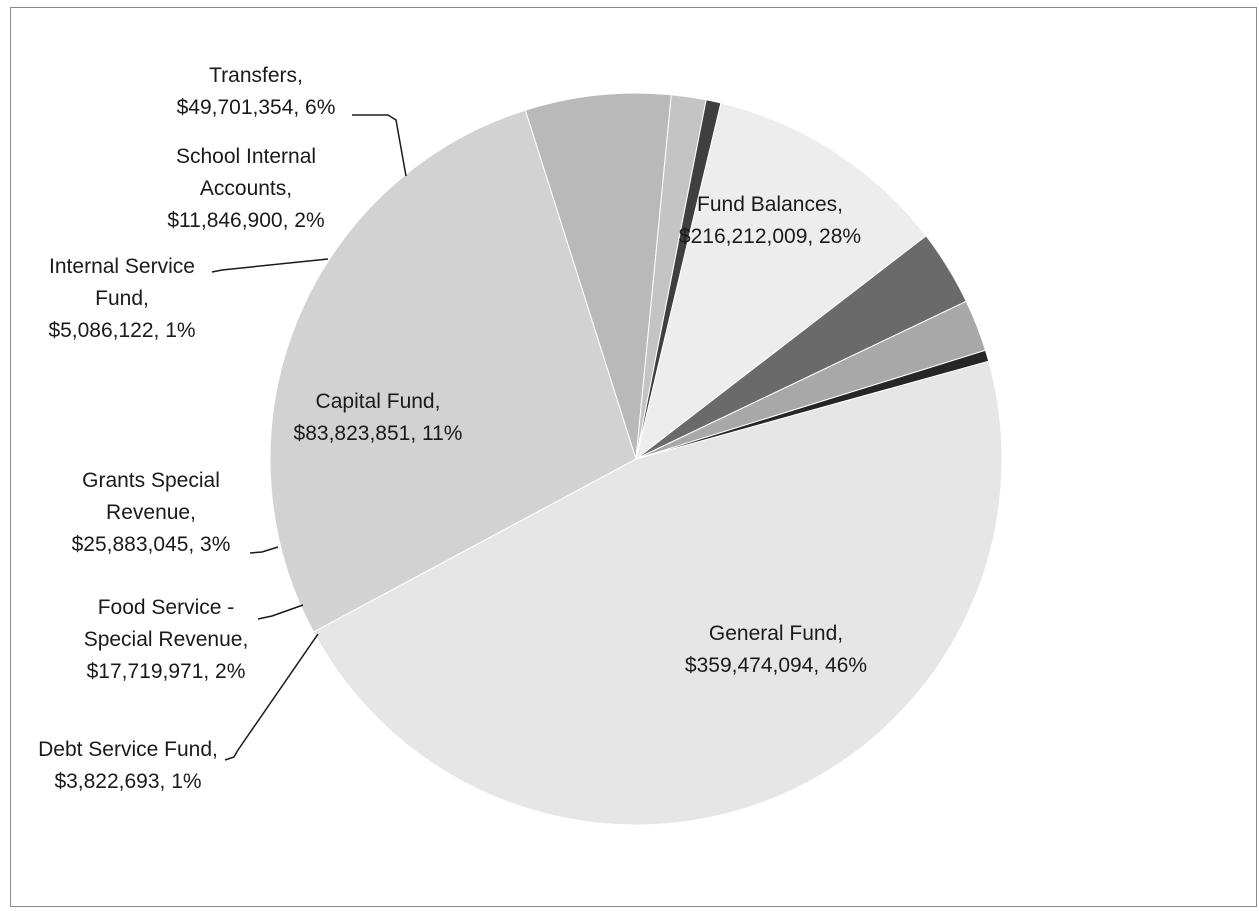 The width and height of the screenshot is (1259, 911). I want to click on slice-label-fund-balances: Fund Balances, $216,212,009, 28%, so click(770, 220).